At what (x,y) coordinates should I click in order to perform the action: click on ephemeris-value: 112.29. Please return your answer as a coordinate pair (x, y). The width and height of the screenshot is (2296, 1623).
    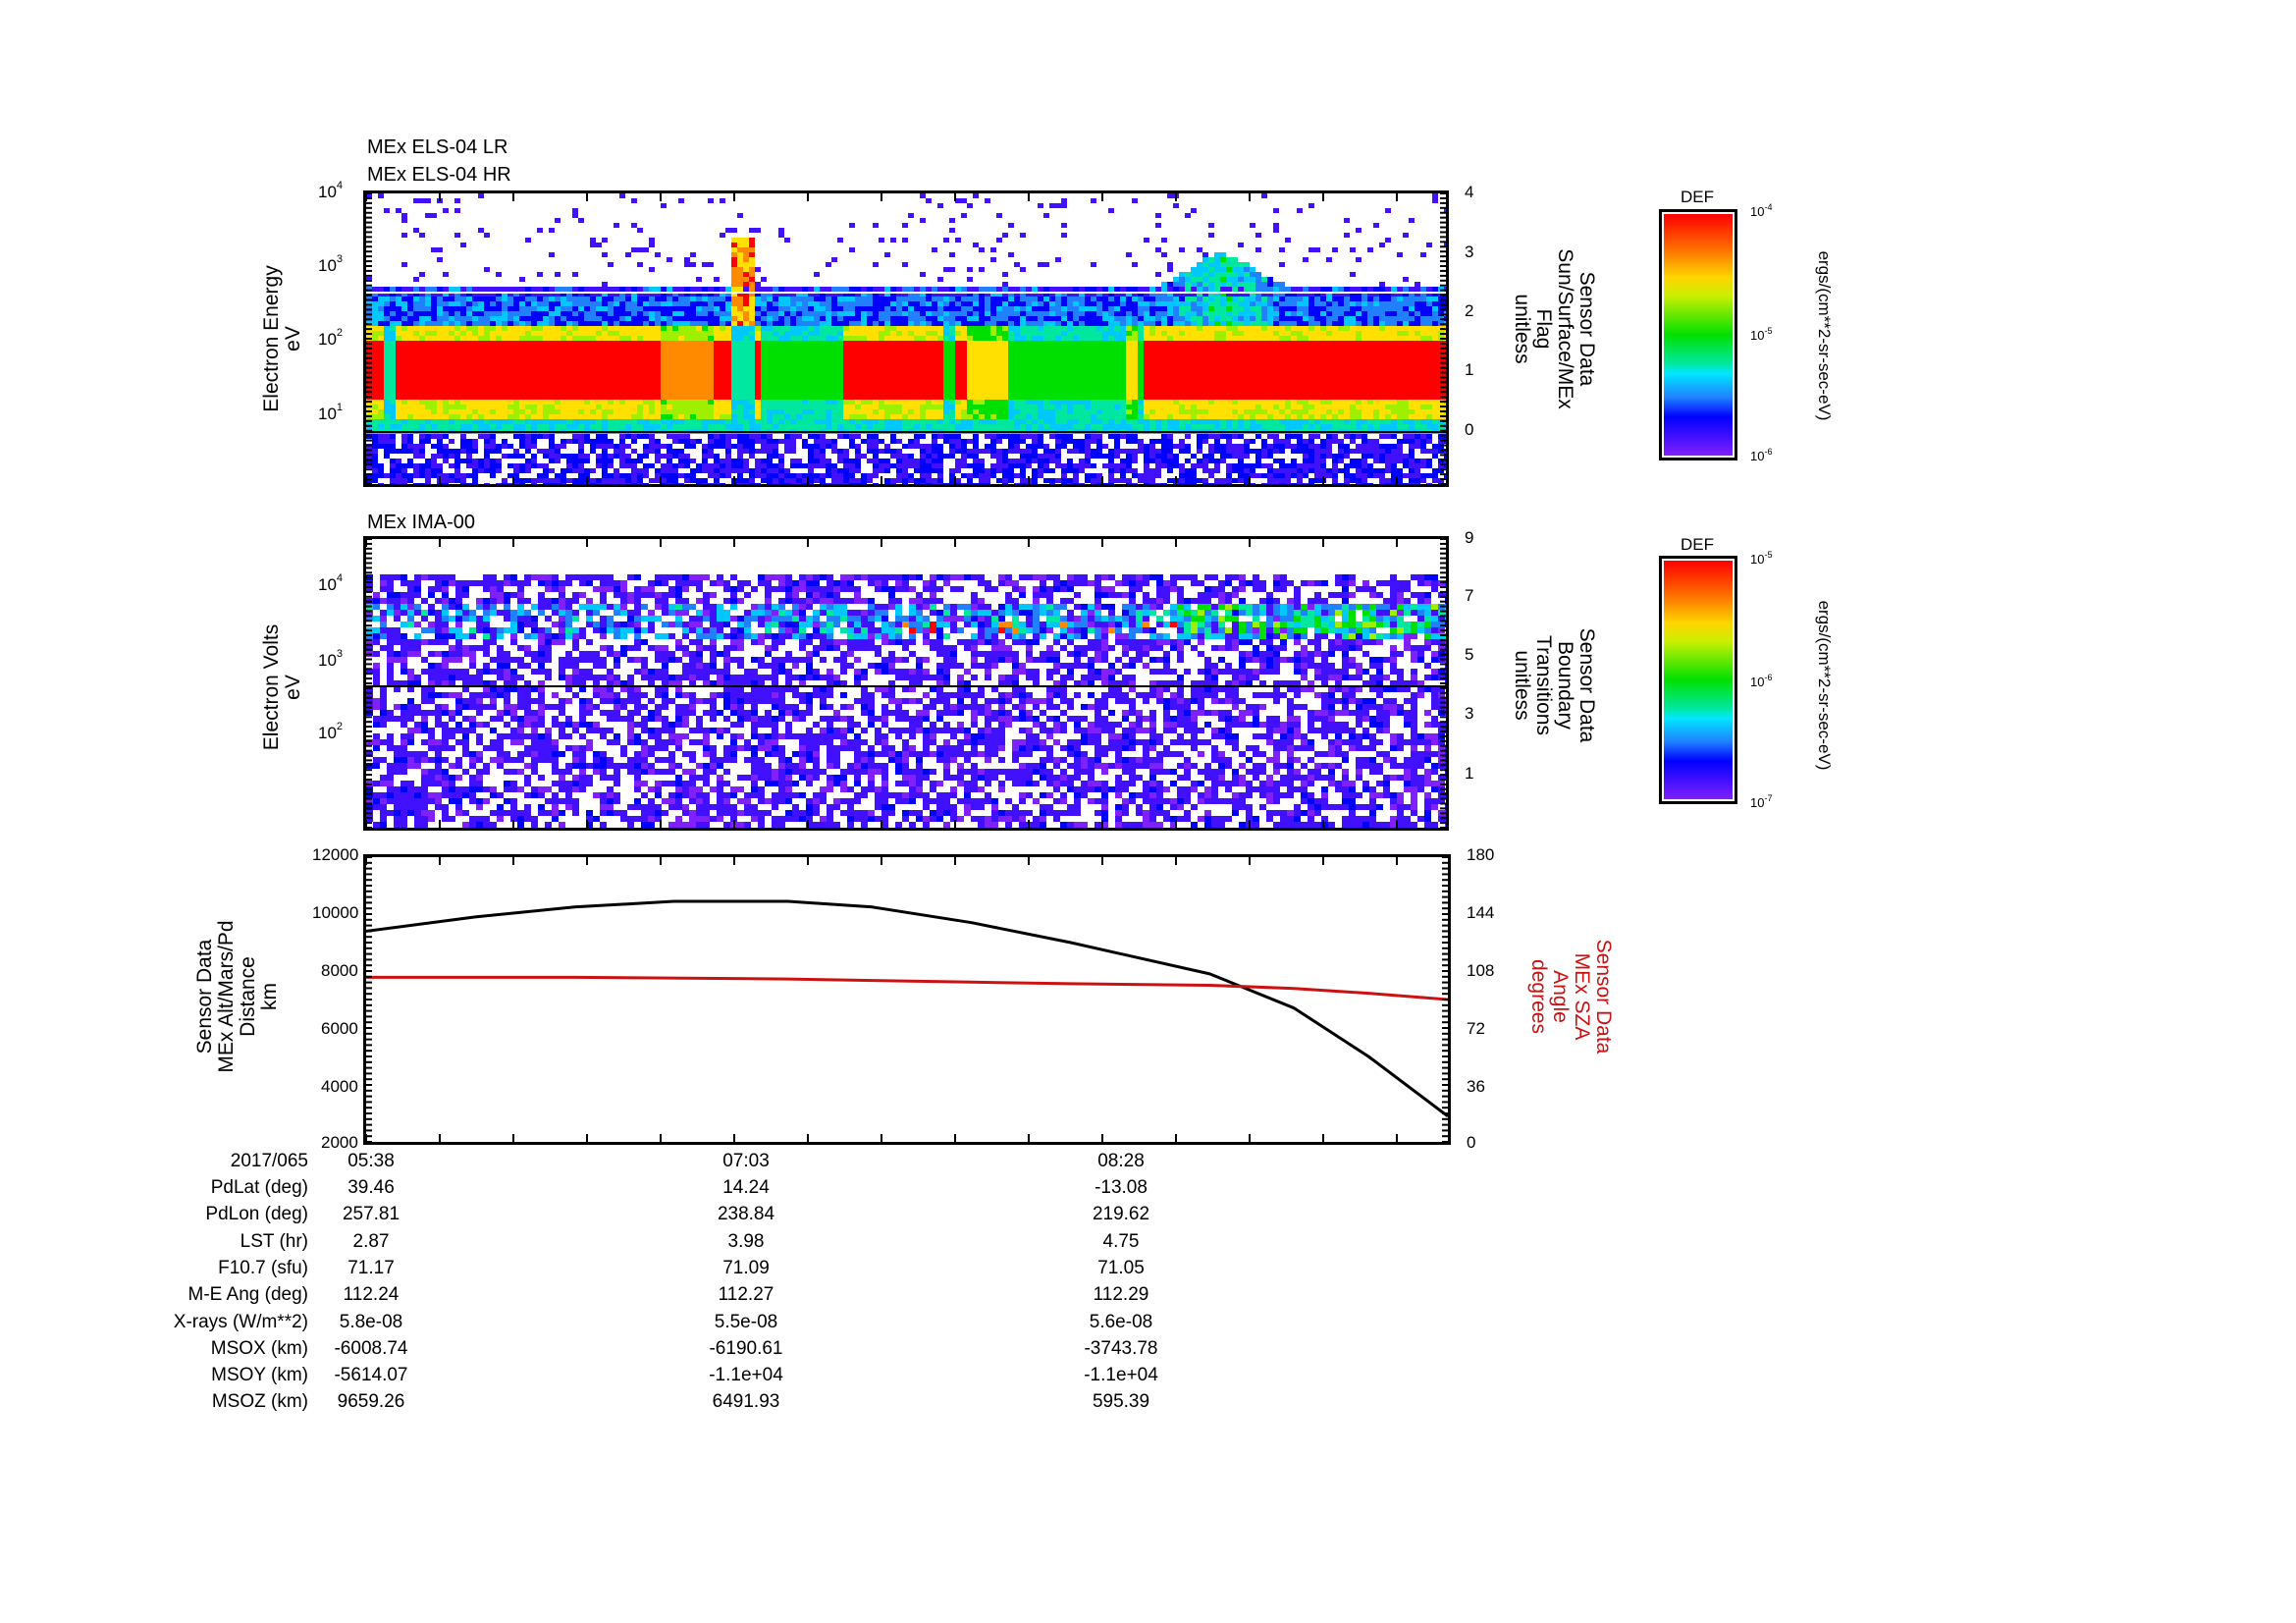
    Looking at the image, I should click on (1121, 1295).